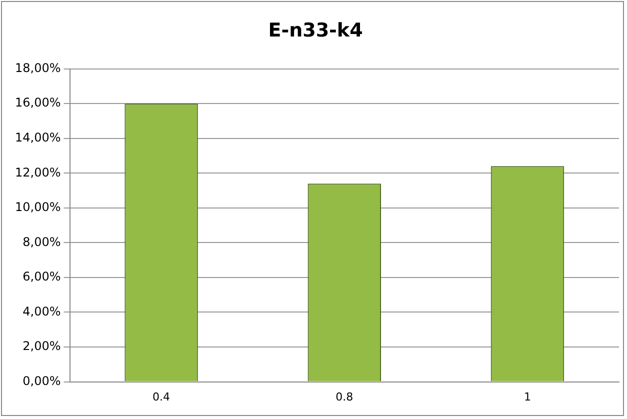  Describe the element at coordinates (345, 397) in the screenshot. I see `x-tick-label: 0.8` at that location.